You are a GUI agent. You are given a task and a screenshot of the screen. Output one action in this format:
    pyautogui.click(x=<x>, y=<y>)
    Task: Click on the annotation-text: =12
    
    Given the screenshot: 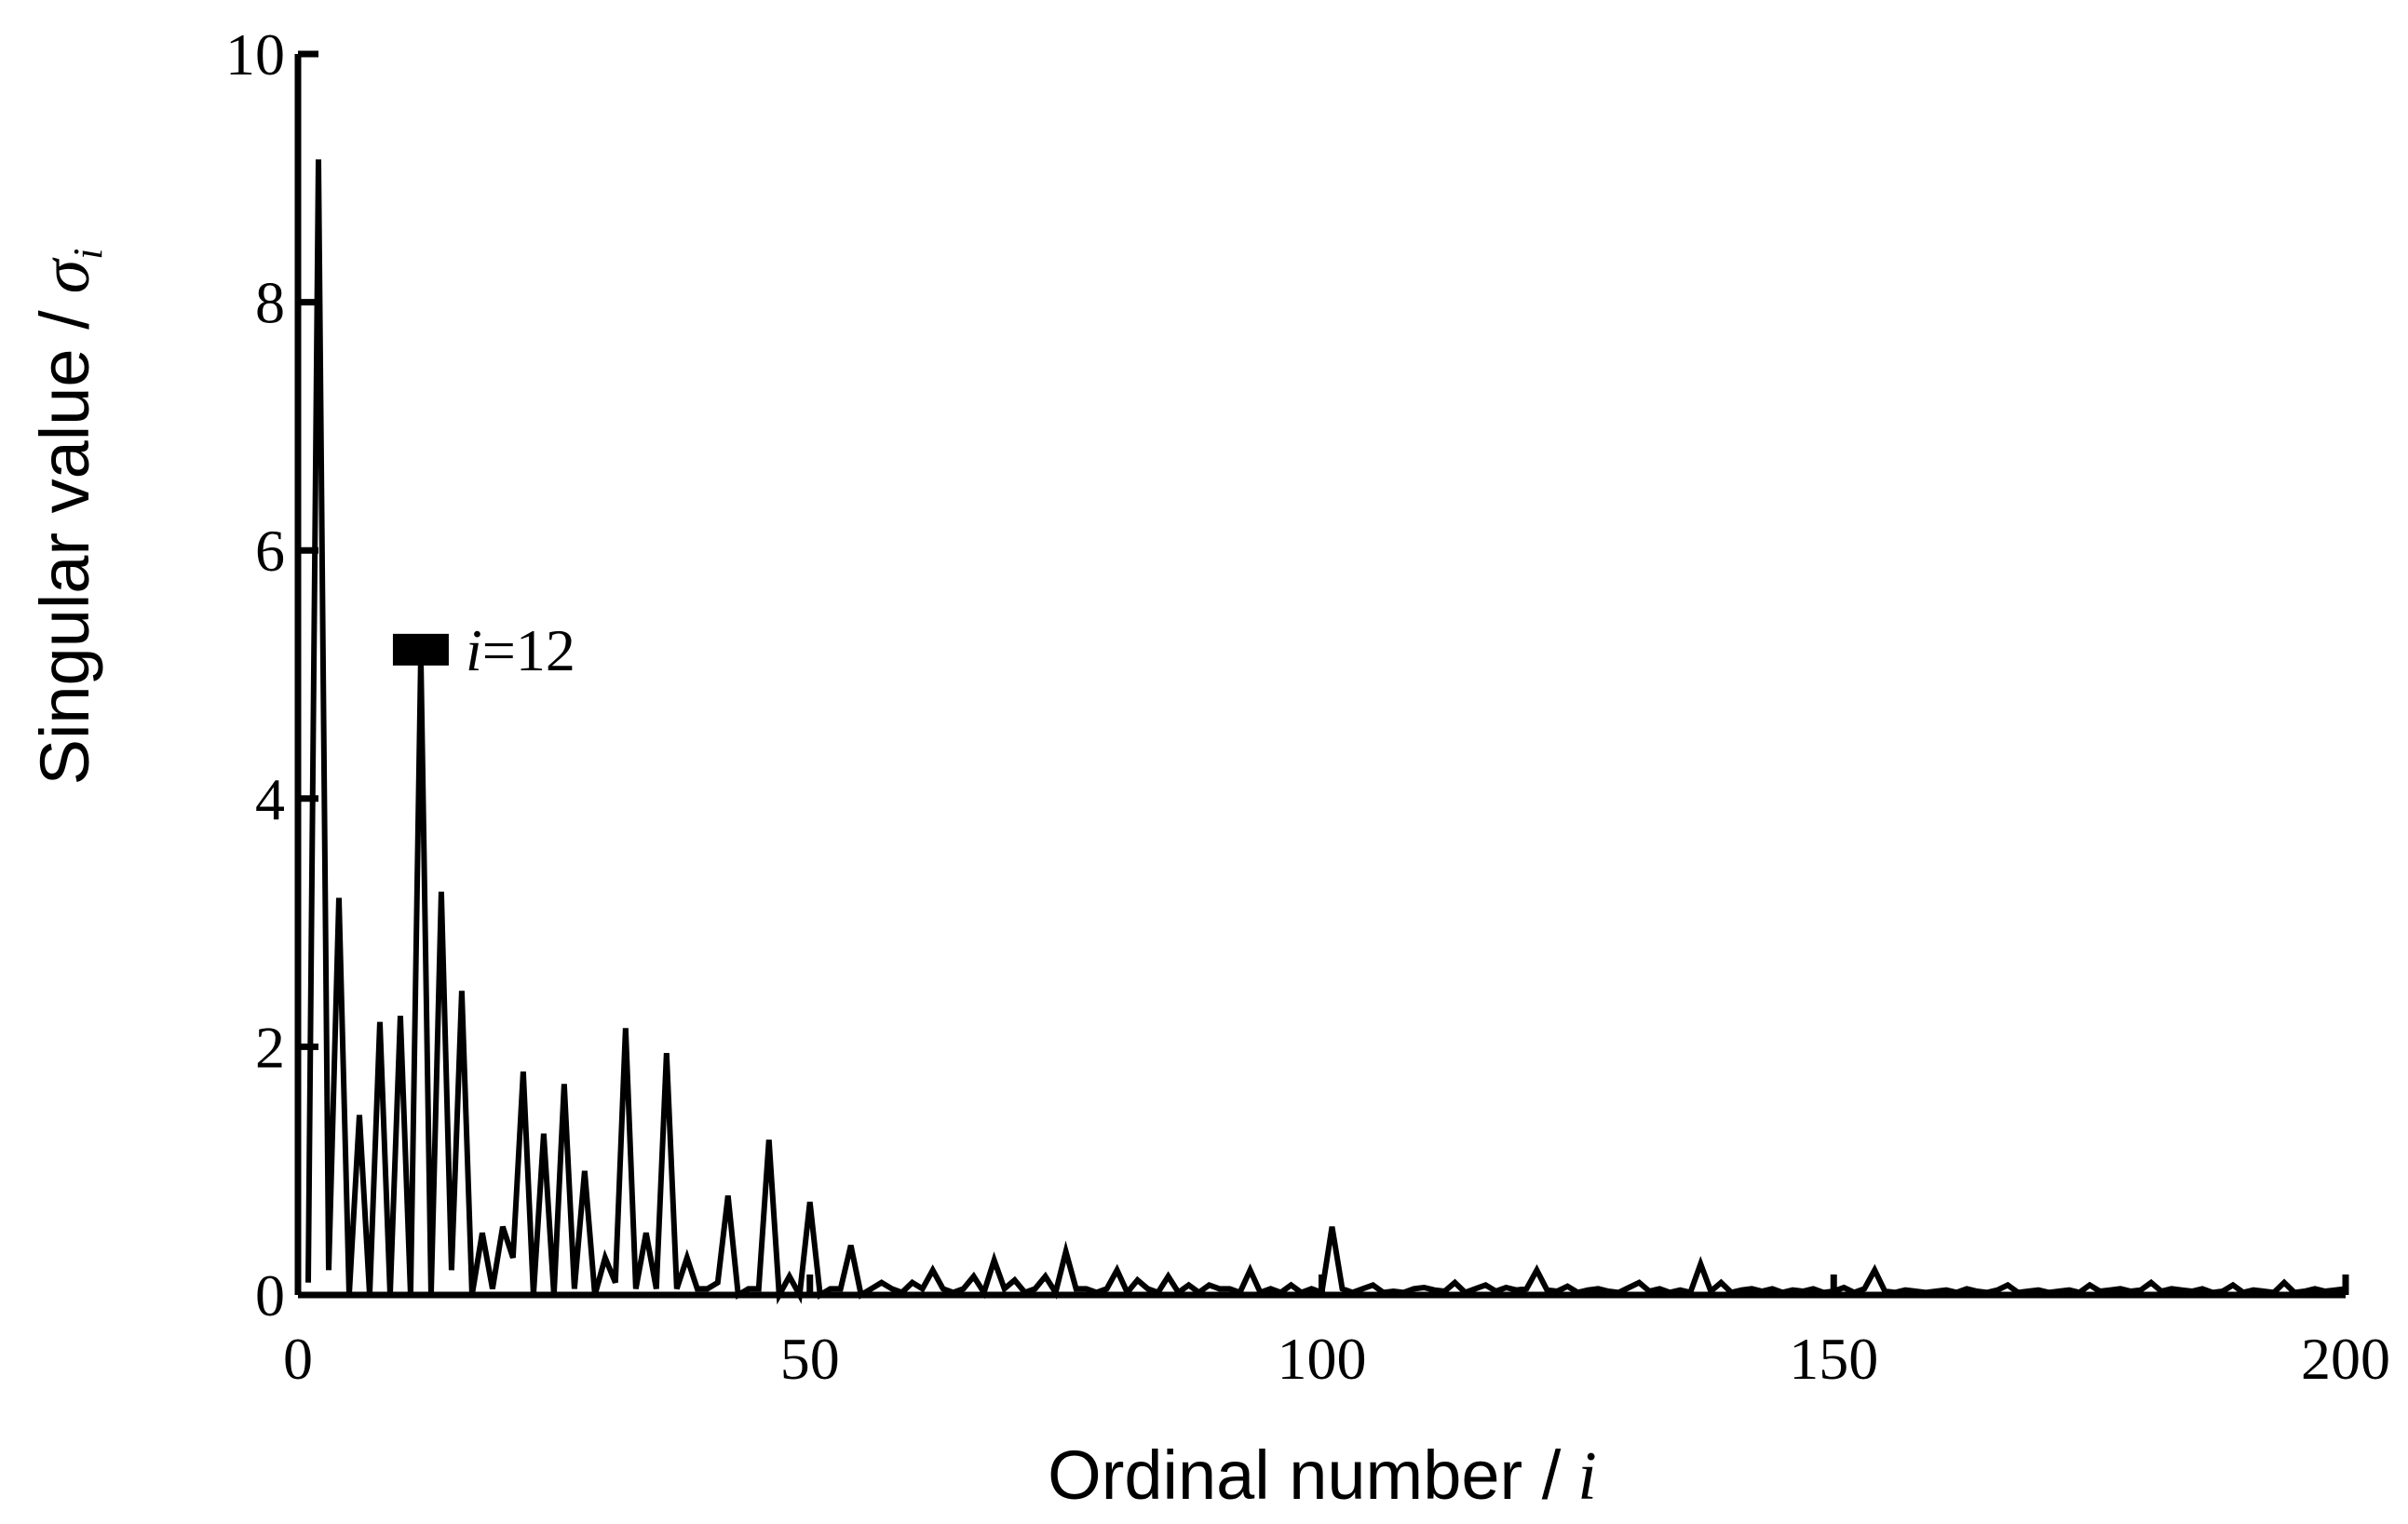 What is the action you would take?
    pyautogui.click(x=528, y=650)
    